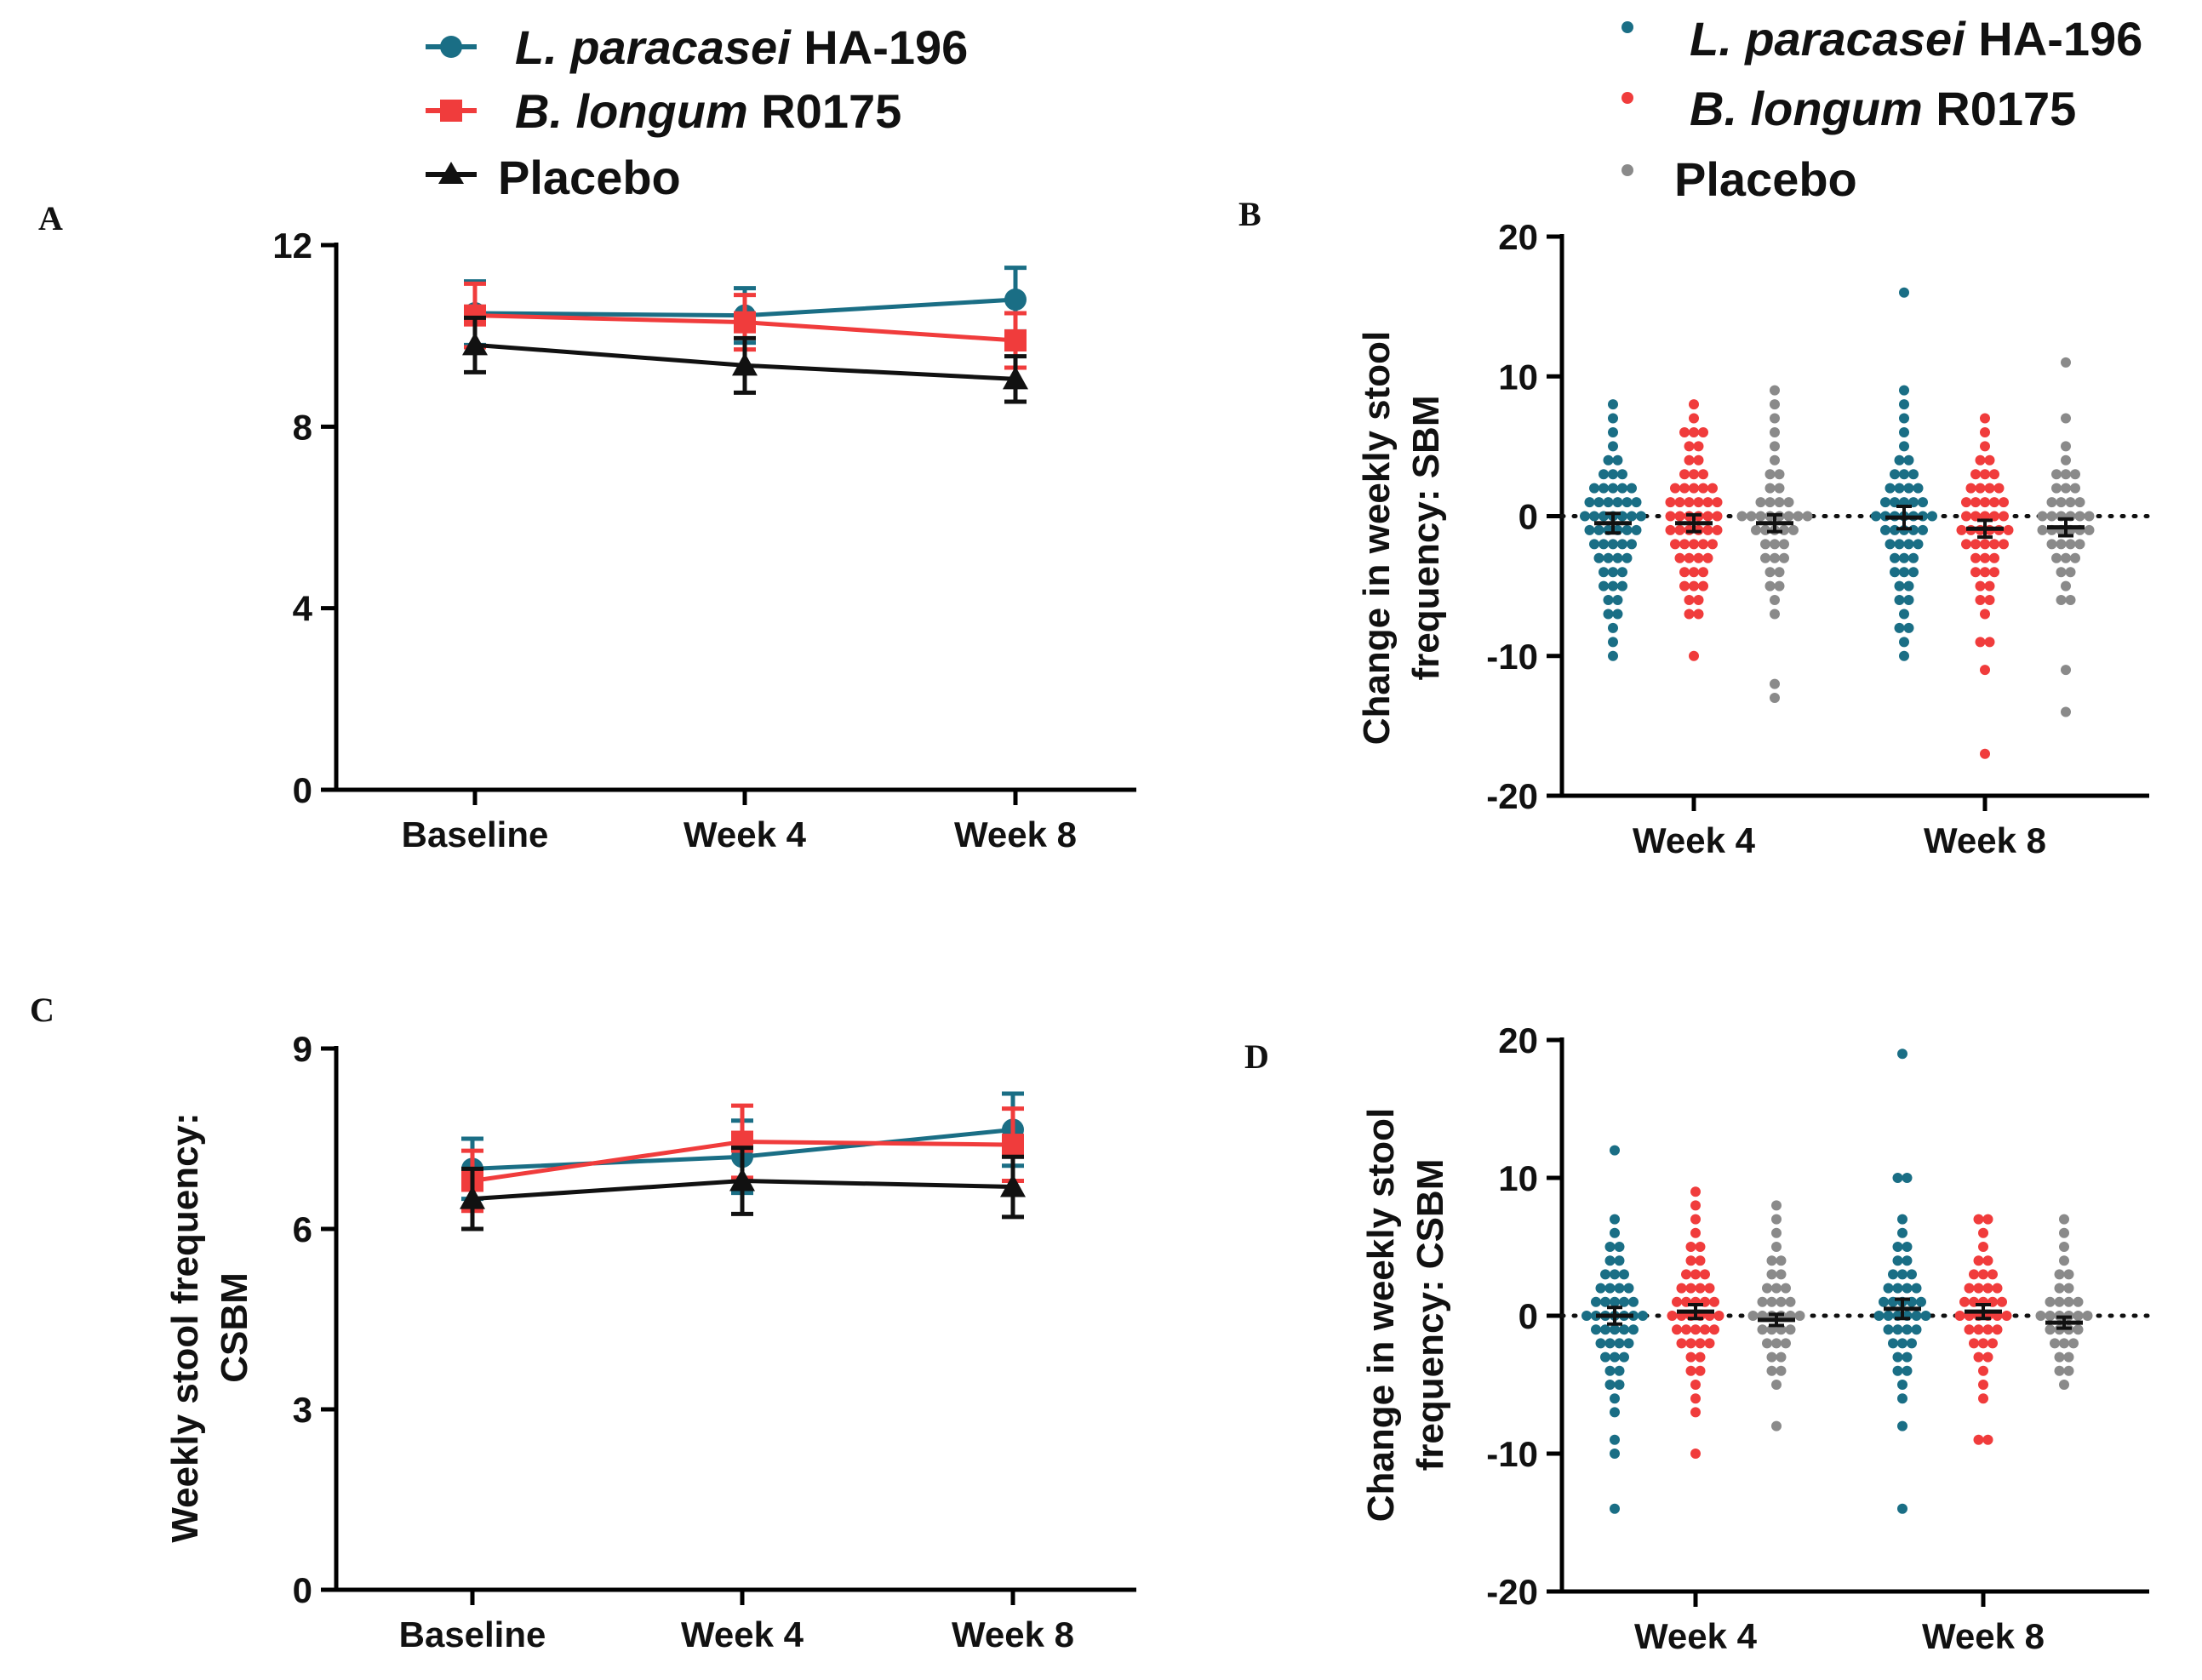 This screenshot has height=1680, width=2202. I want to click on x-tick-label: Week 8, so click(1985, 840).